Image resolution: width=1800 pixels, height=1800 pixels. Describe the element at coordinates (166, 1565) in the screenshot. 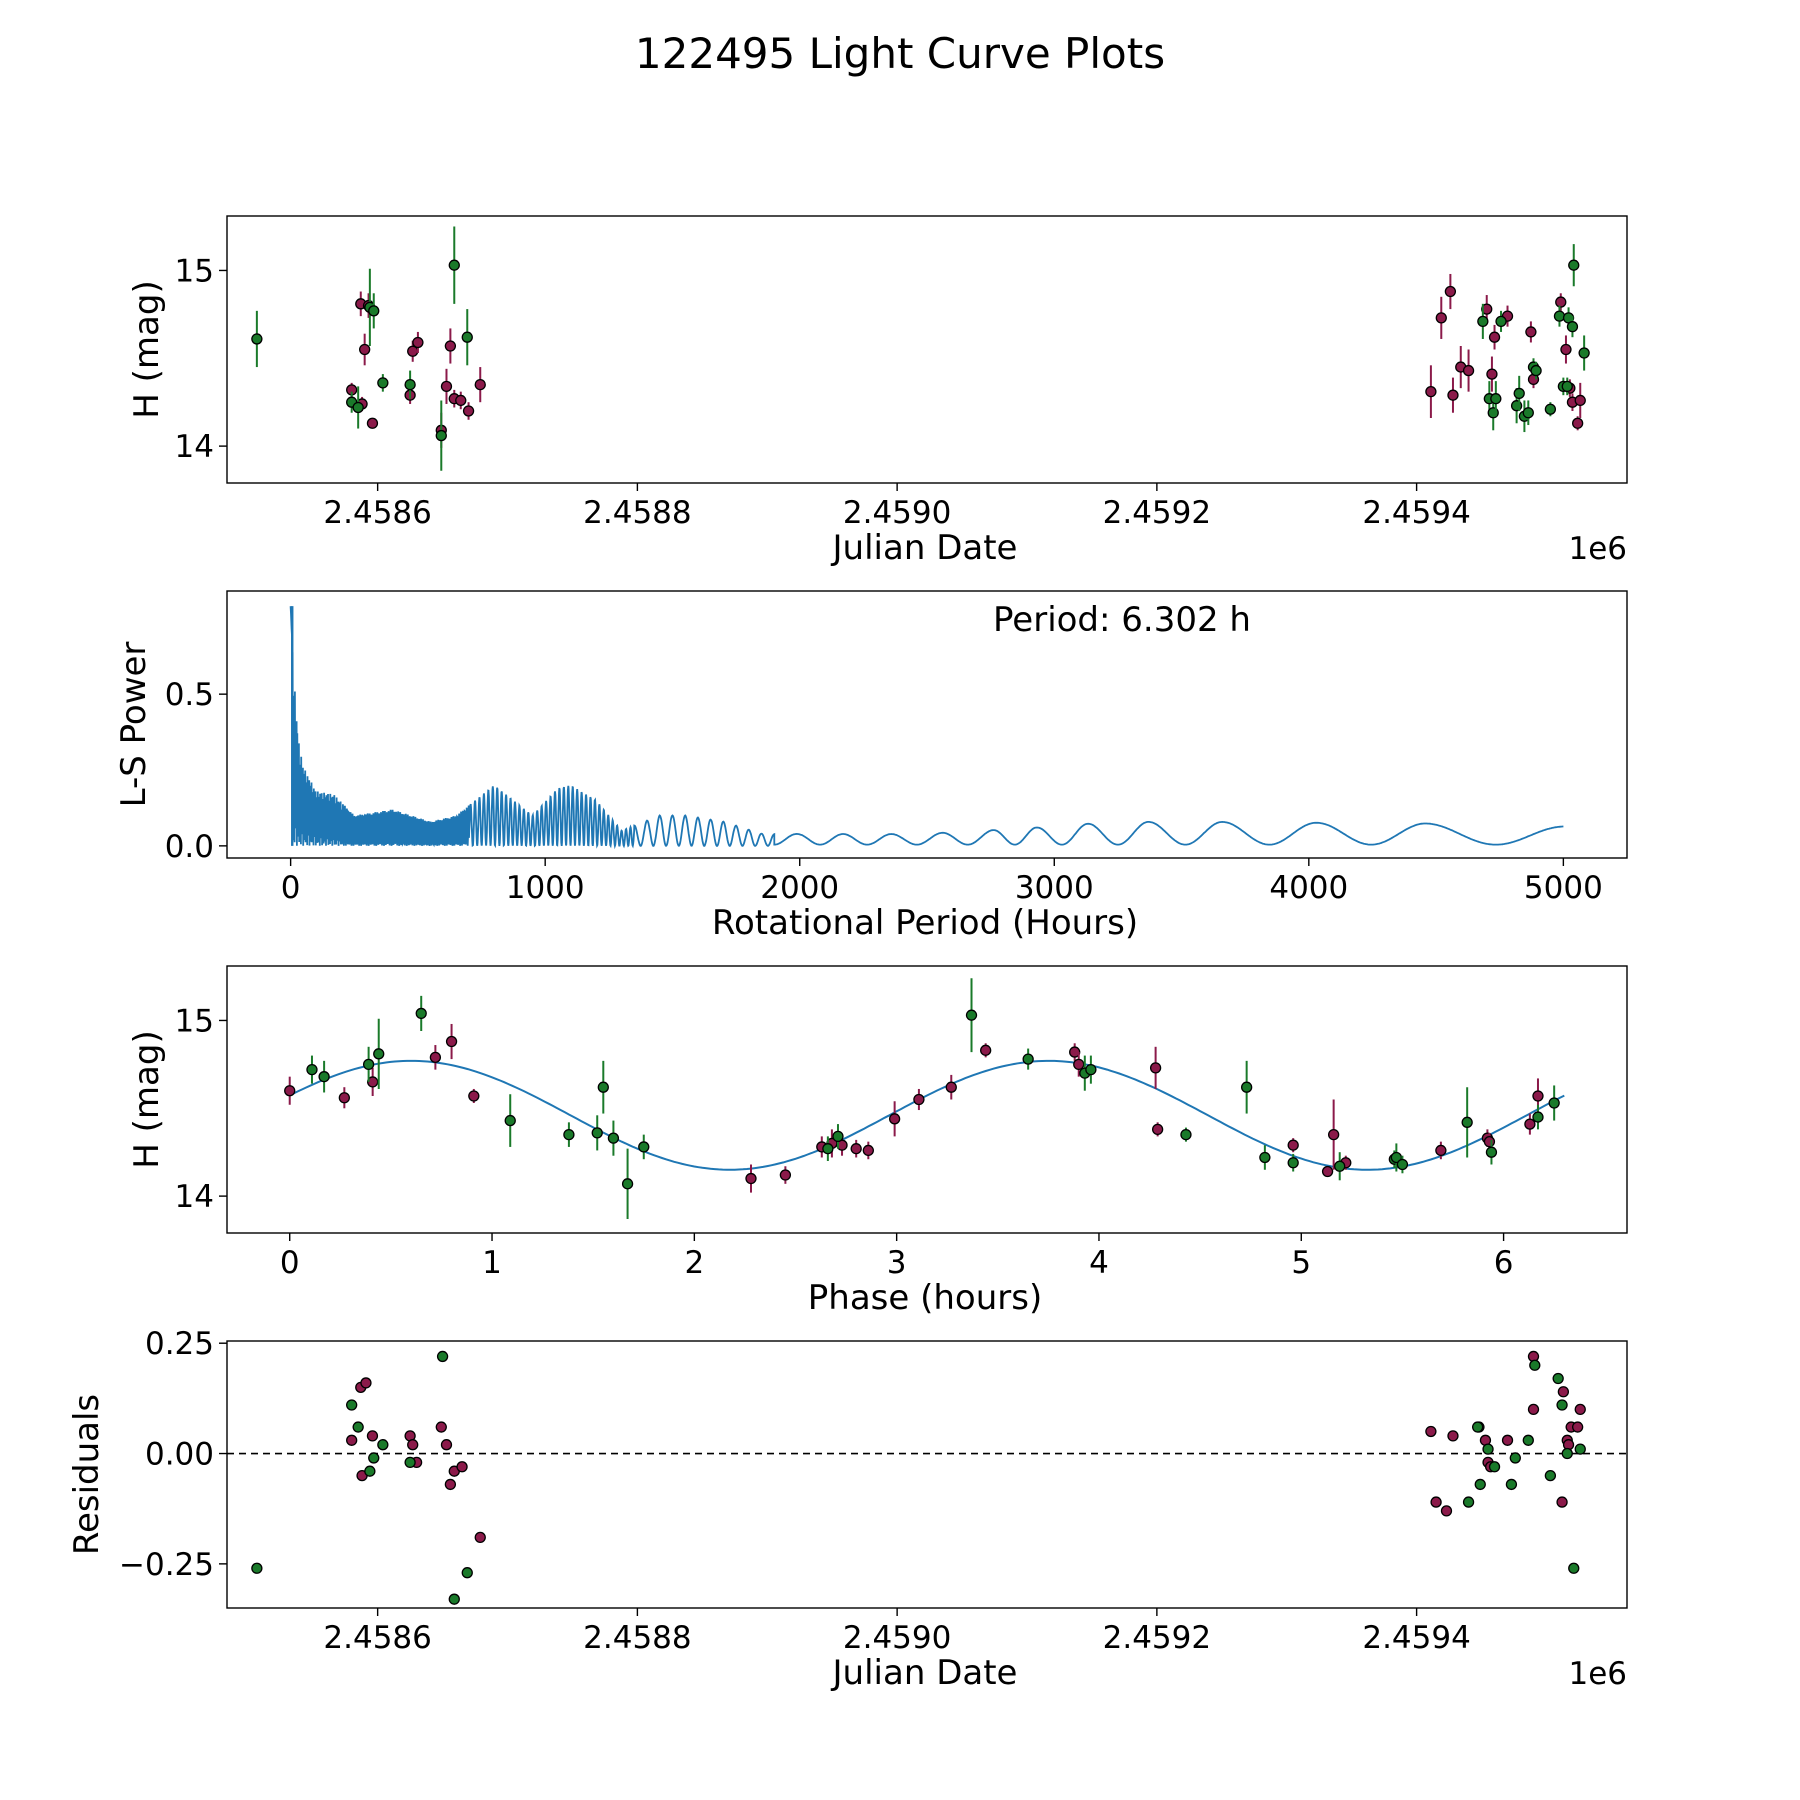

I see `residuals-ytick-label: −0.25` at that location.